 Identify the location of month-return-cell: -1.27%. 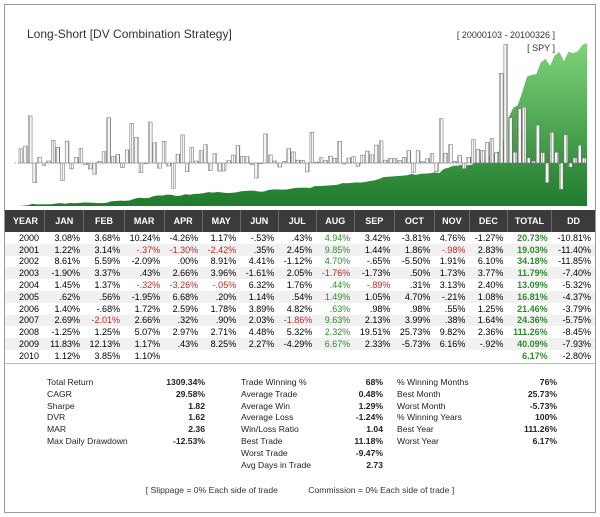
(488, 238).